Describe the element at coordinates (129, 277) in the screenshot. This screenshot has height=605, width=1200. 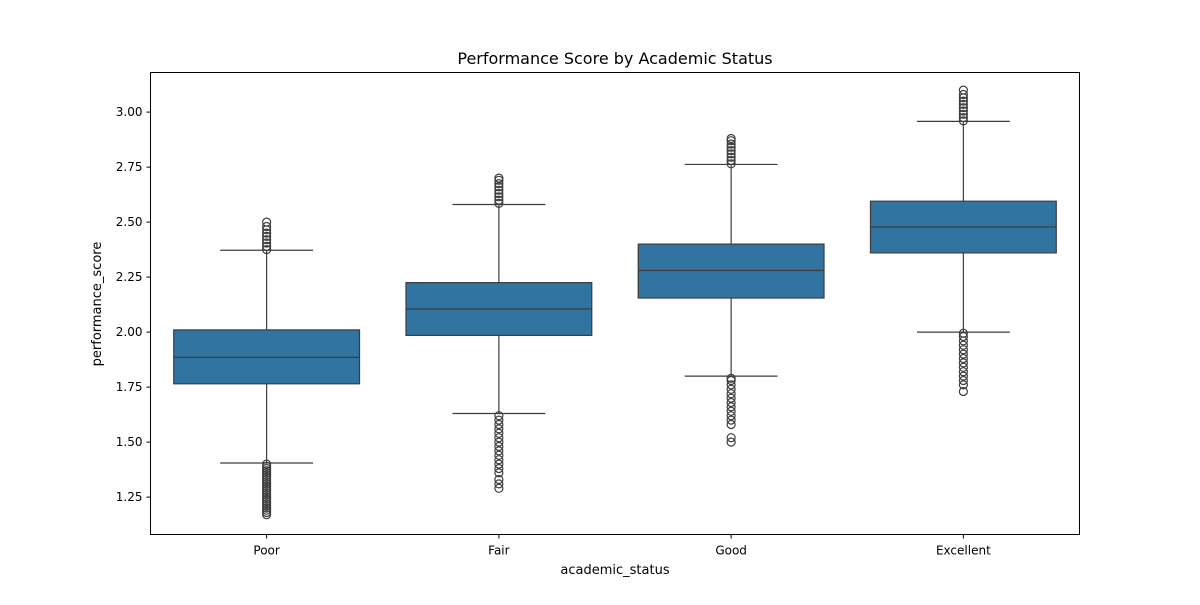
I see `y-tick-label: 2.25` at that location.